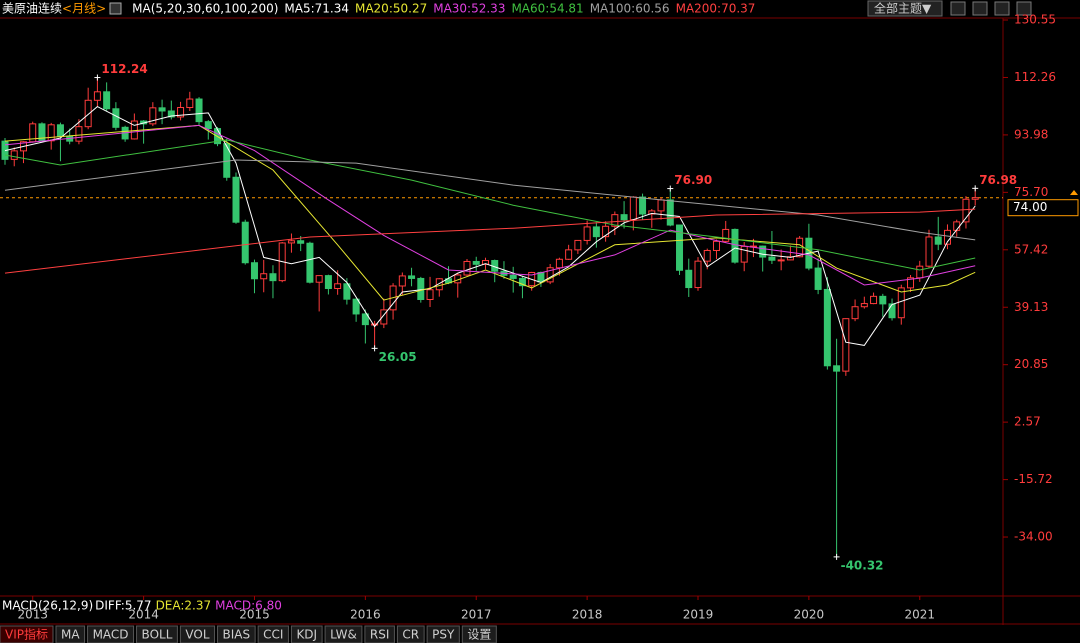 Image resolution: width=1080 pixels, height=643 pixels. Describe the element at coordinates (490, 200) in the screenshot. I see `ma-line` at that location.